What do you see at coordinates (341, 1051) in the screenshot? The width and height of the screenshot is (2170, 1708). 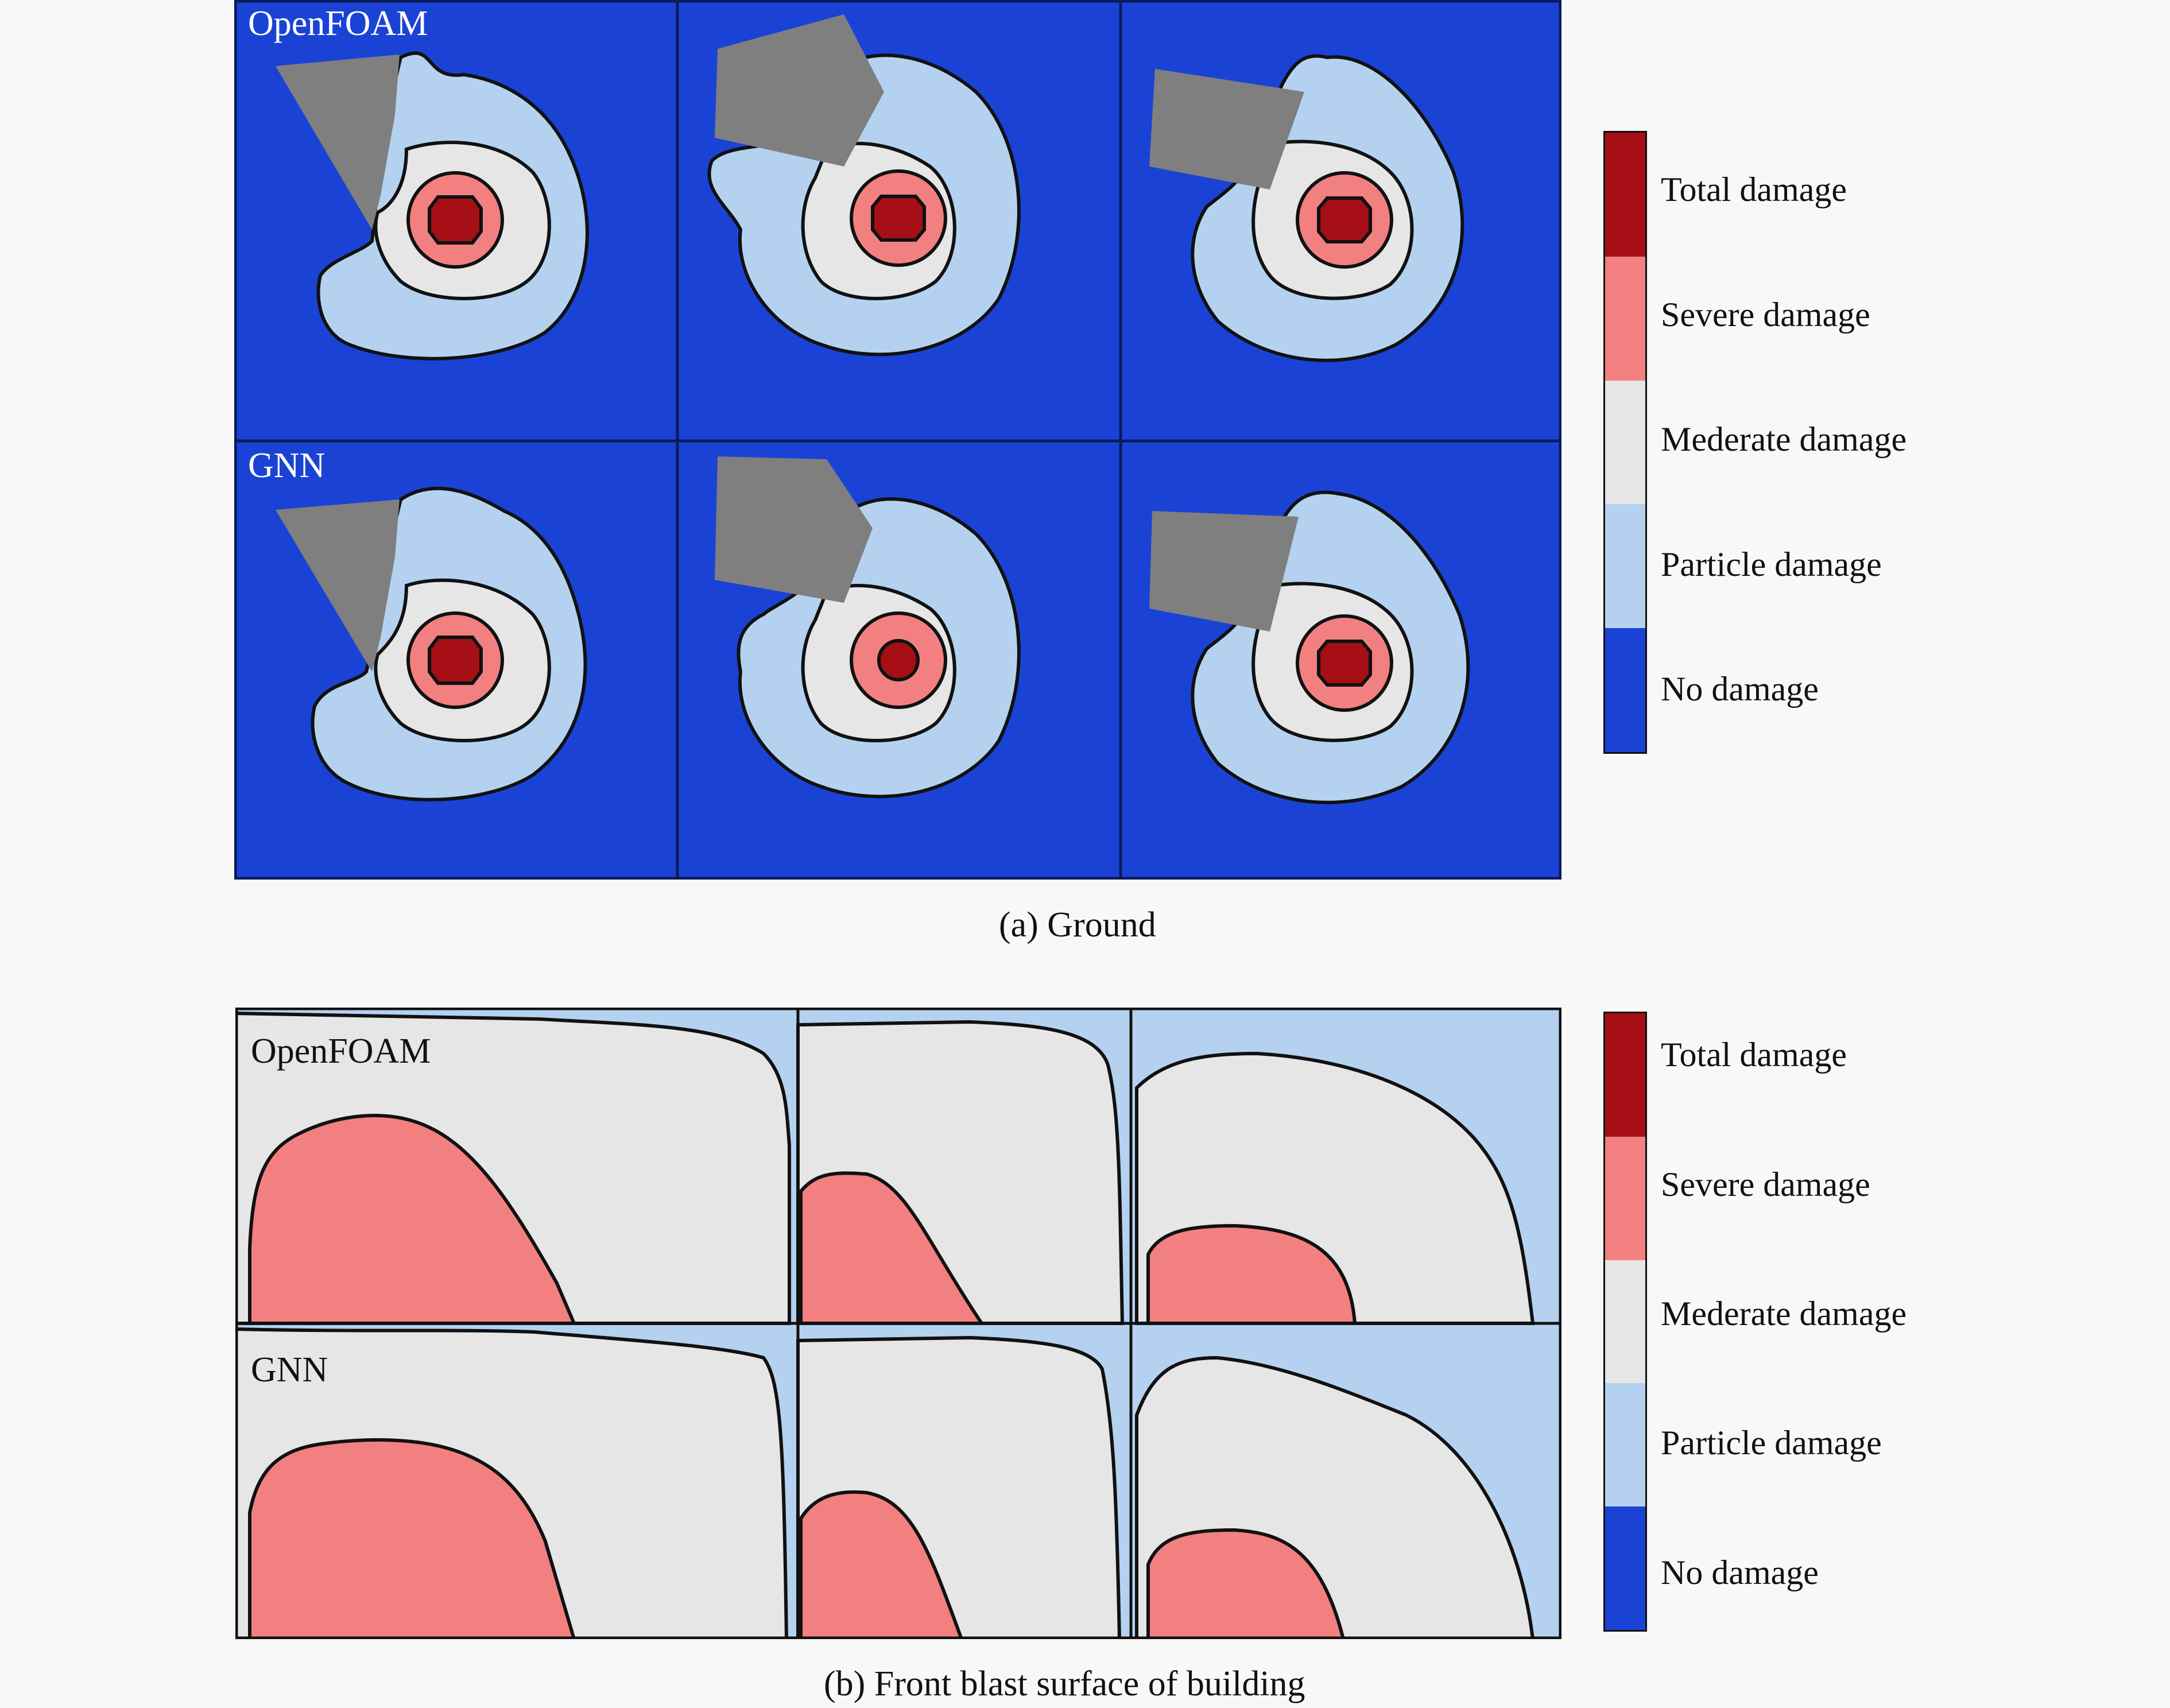 I see `row-label-openfoam-b: OpenFOAM` at bounding box center [341, 1051].